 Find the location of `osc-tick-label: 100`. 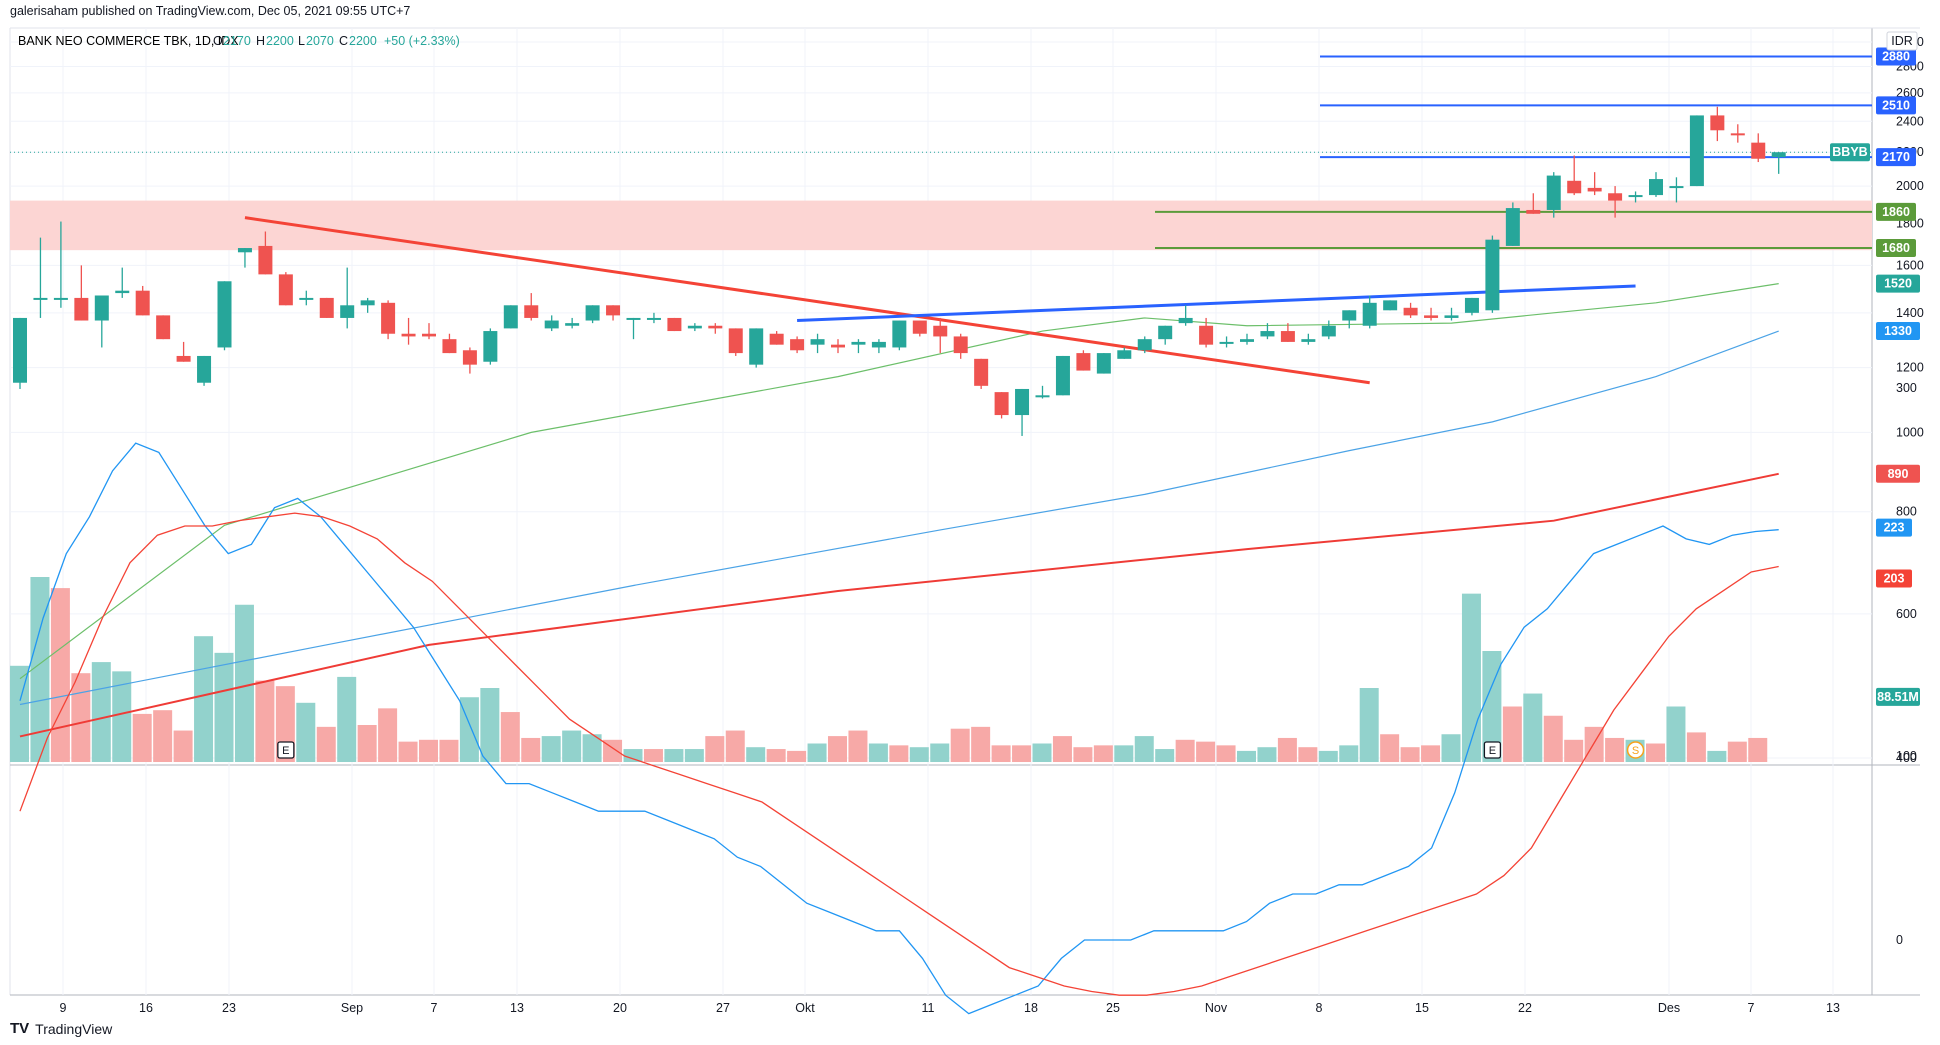

osc-tick-label: 100 is located at coordinates (1906, 756).